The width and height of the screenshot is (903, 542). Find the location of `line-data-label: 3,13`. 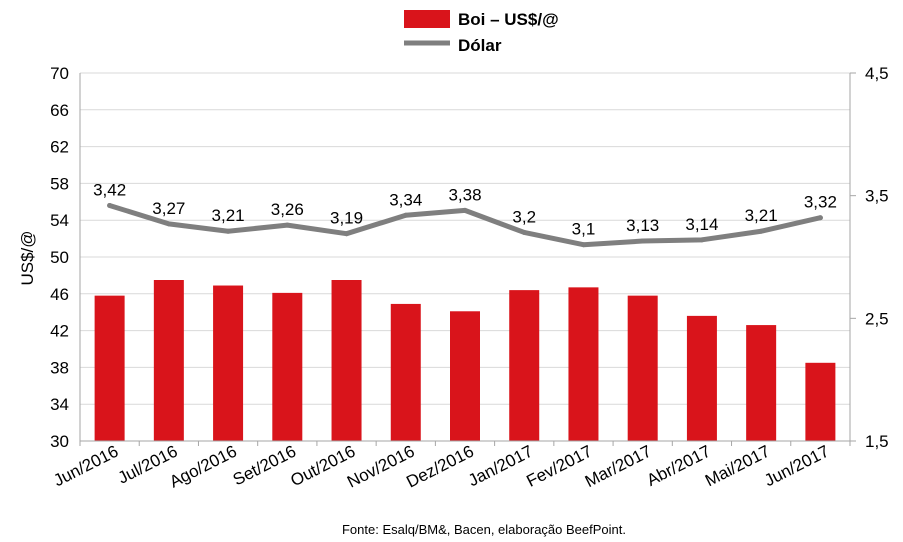

line-data-label: 3,13 is located at coordinates (642, 225).